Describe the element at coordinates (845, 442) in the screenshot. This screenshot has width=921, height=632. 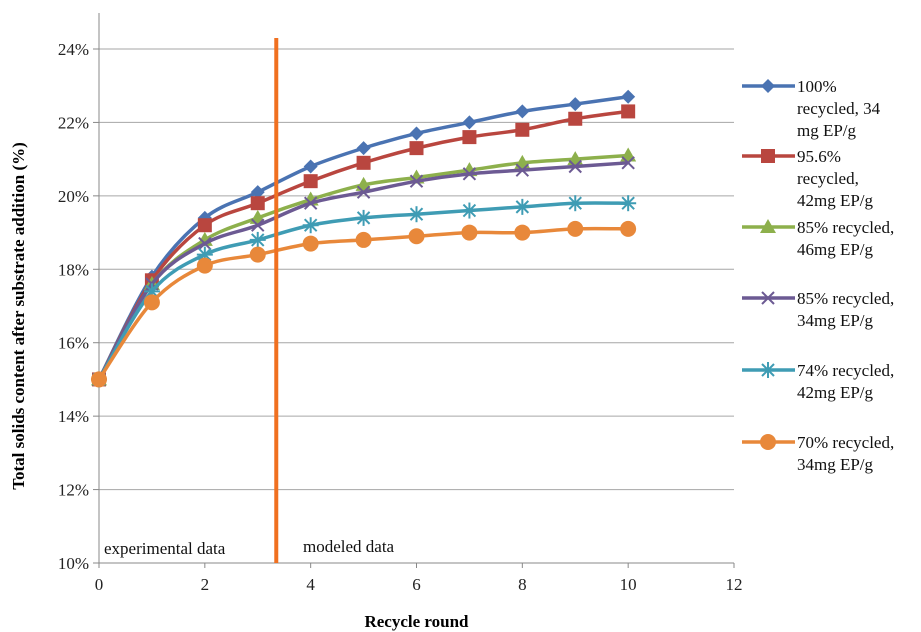
I see `legend-label: 70% recycled,` at that location.